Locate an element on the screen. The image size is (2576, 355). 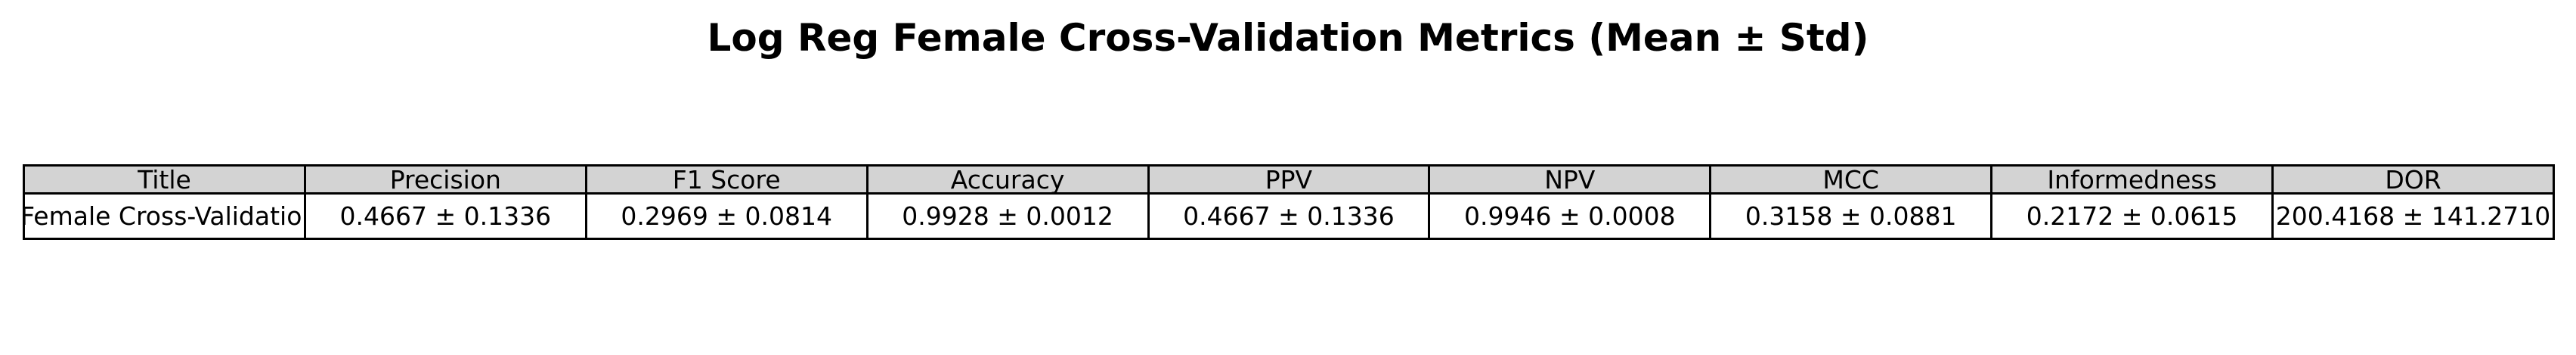
cell-dor: 200.4168 ± 141.2710 is located at coordinates (2413, 216).